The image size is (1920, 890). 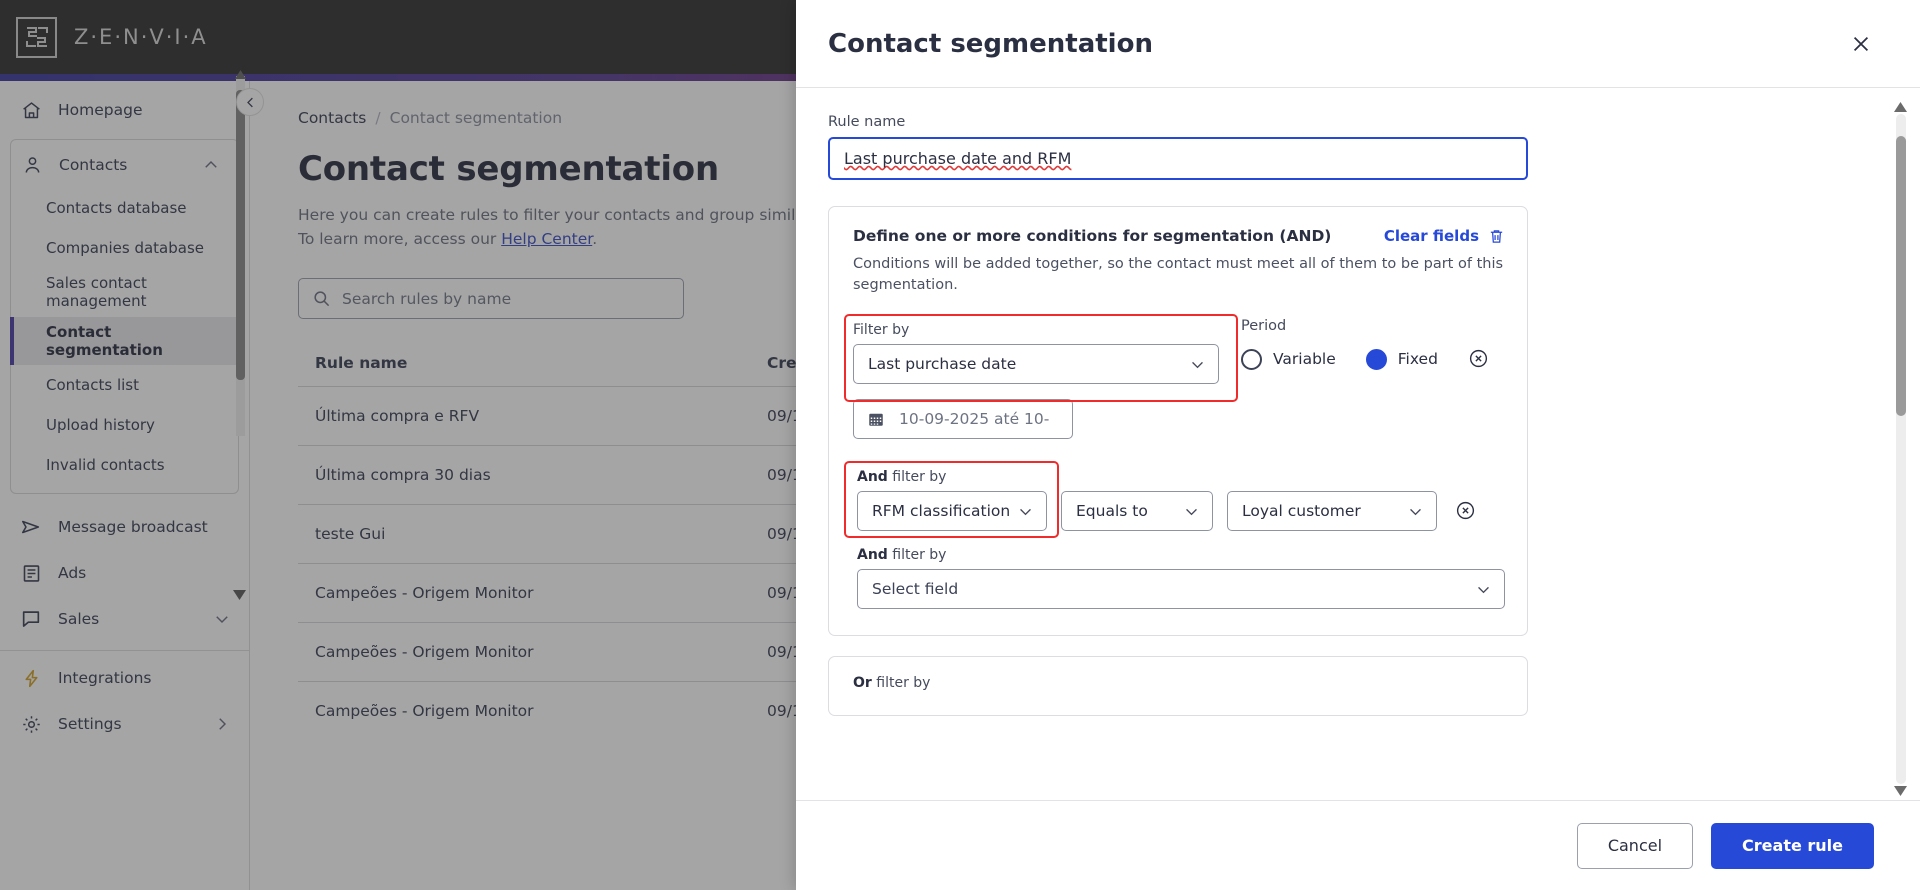 What do you see at coordinates (31, 678) in the screenshot?
I see `bolt-icon` at bounding box center [31, 678].